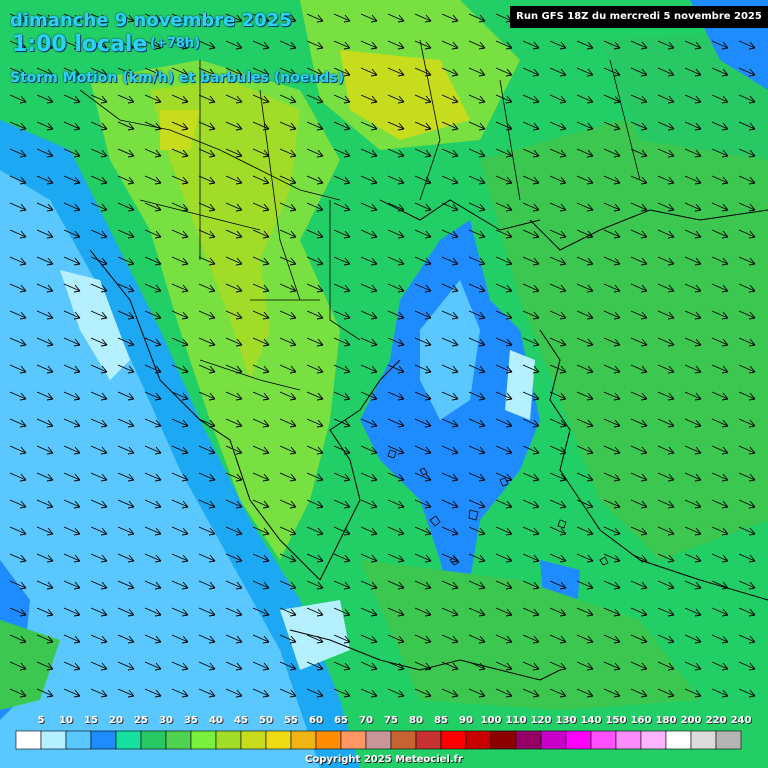  Describe the element at coordinates (378, 740) in the screenshot. I see `color-scale-bar` at that location.